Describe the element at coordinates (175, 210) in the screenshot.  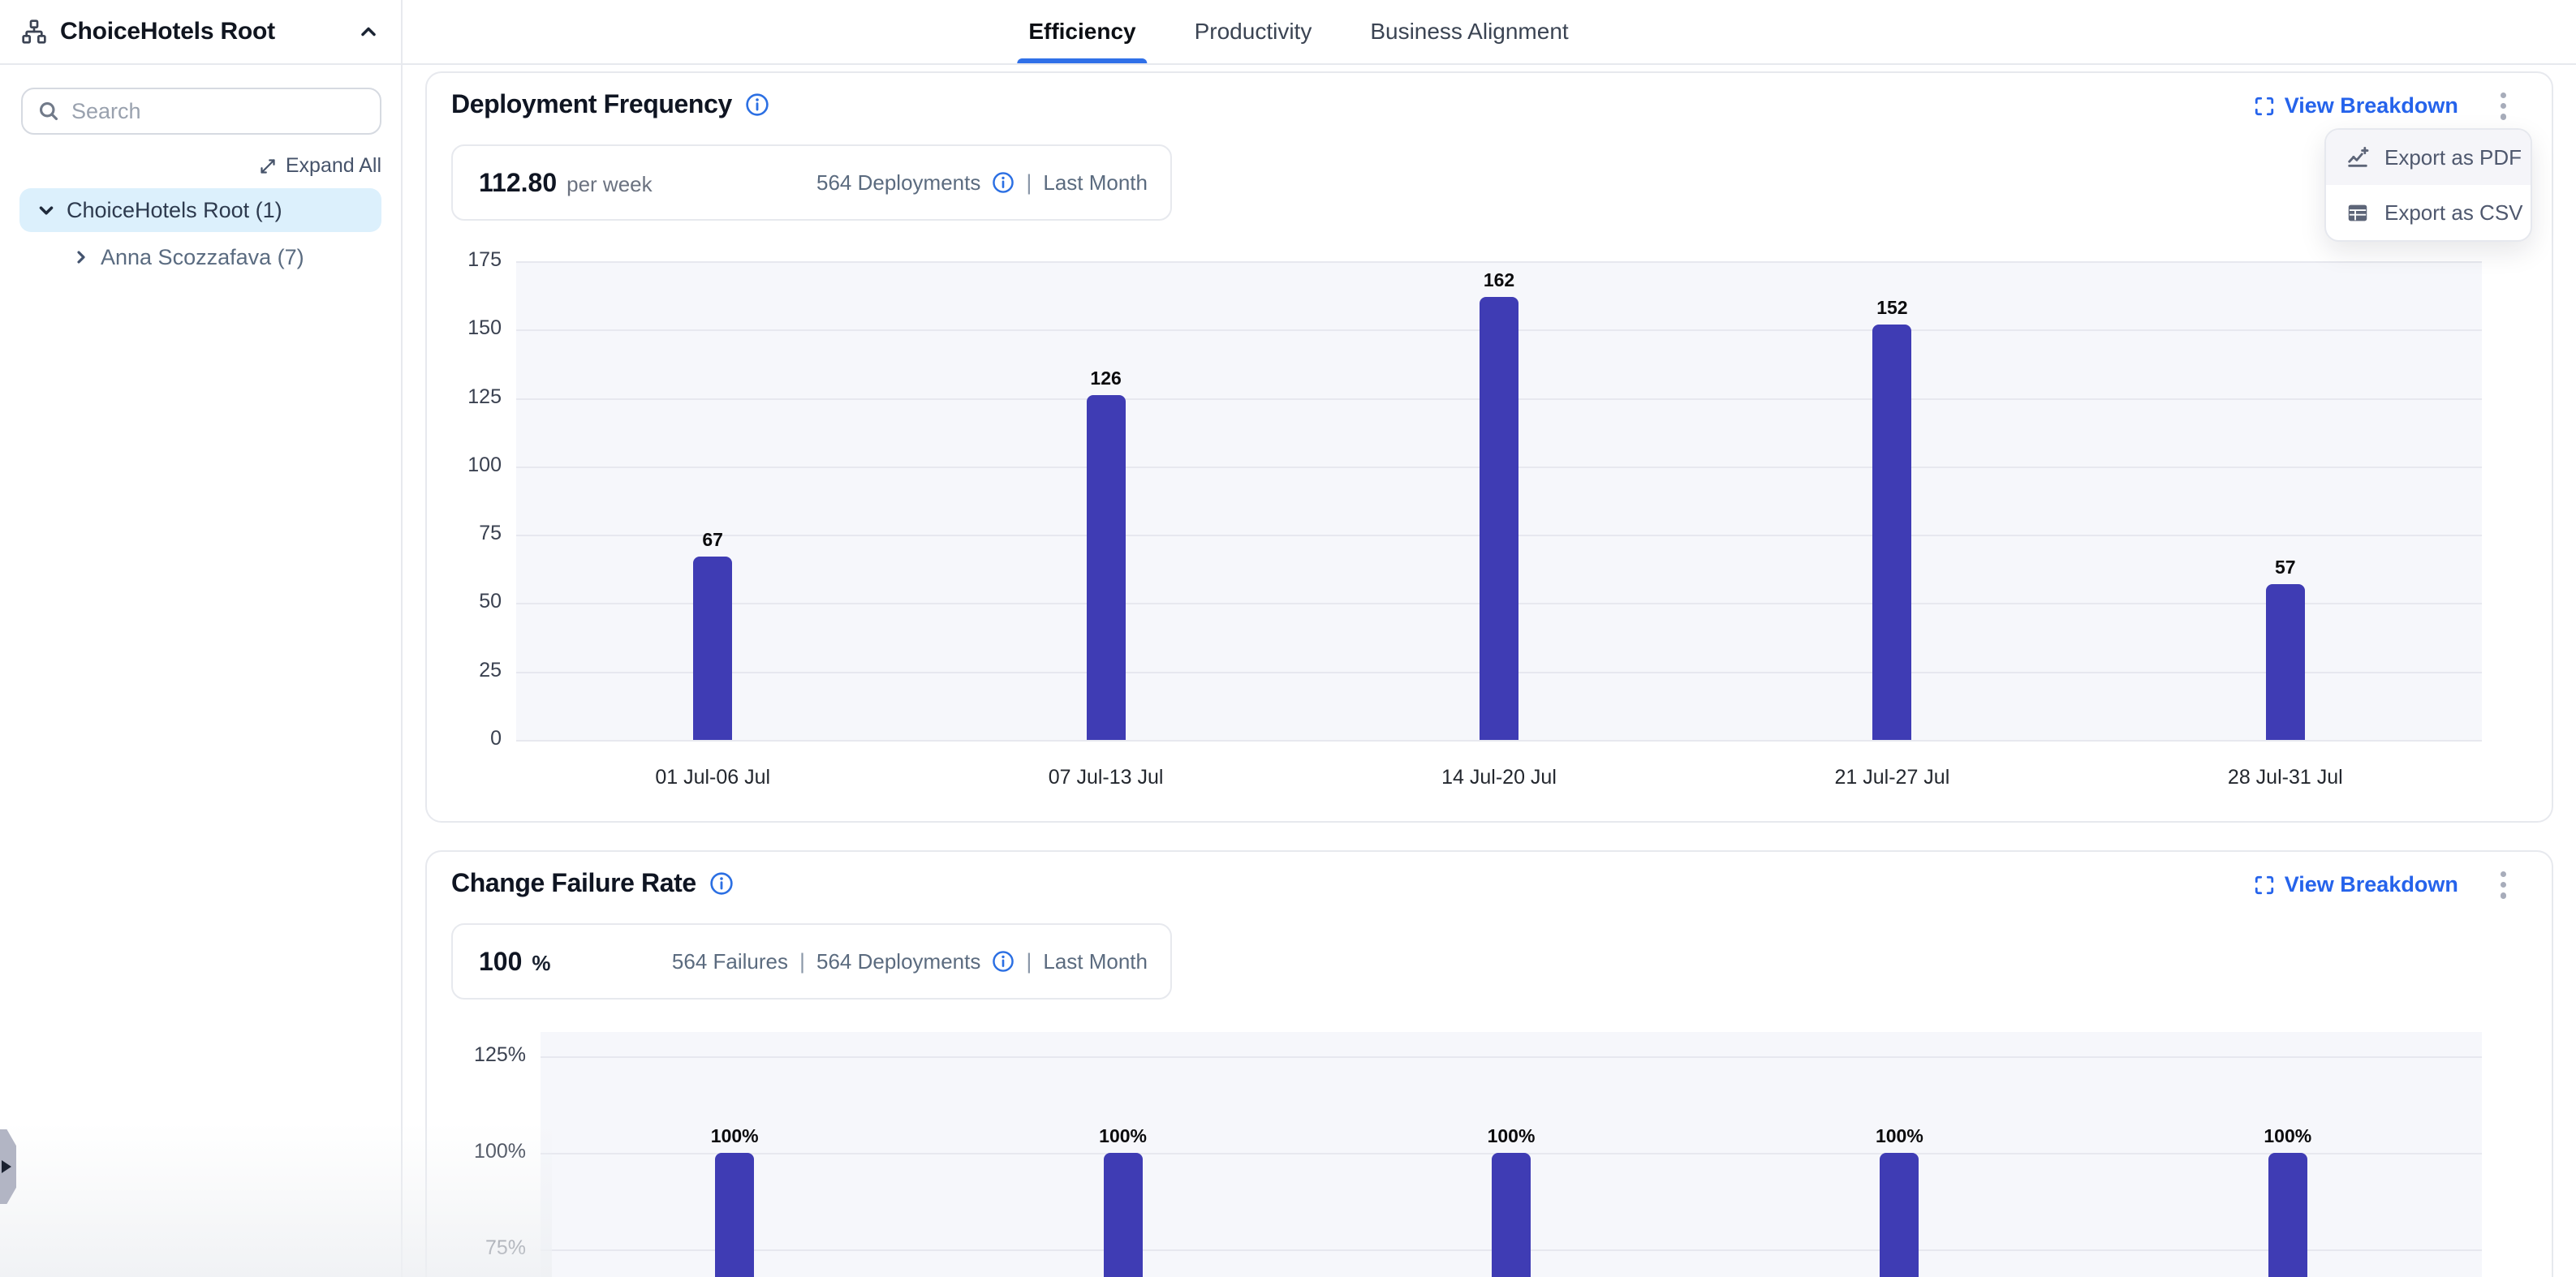
I see `tree-item-label: ChoiceHotels Root (1)` at that location.